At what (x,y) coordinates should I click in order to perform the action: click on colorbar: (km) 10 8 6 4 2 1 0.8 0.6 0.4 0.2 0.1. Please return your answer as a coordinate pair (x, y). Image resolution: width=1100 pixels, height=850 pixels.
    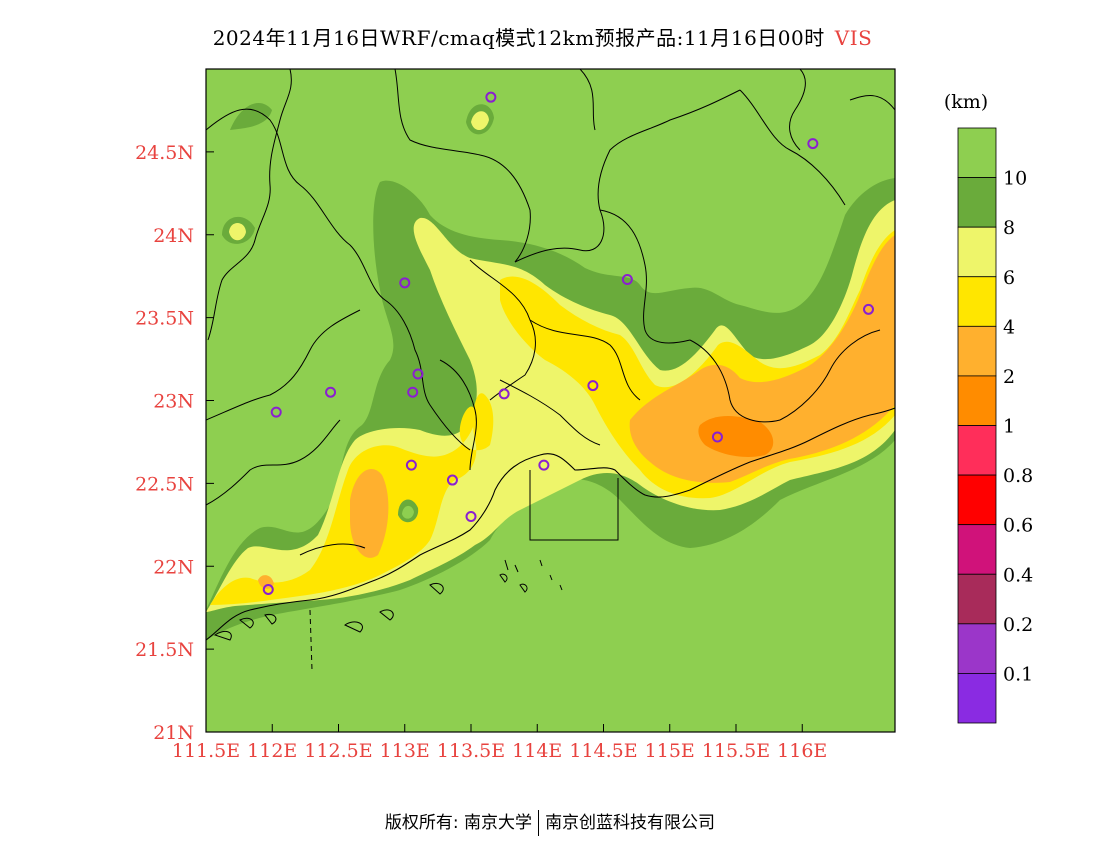
    Looking at the image, I should click on (988, 407).